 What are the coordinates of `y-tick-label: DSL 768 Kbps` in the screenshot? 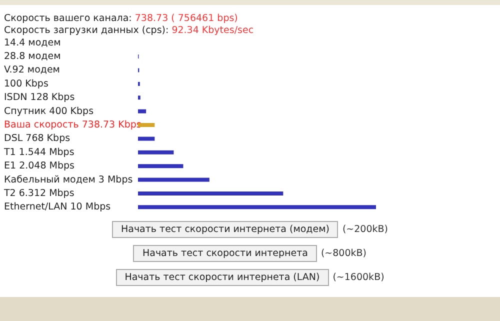 It's located at (37, 138).